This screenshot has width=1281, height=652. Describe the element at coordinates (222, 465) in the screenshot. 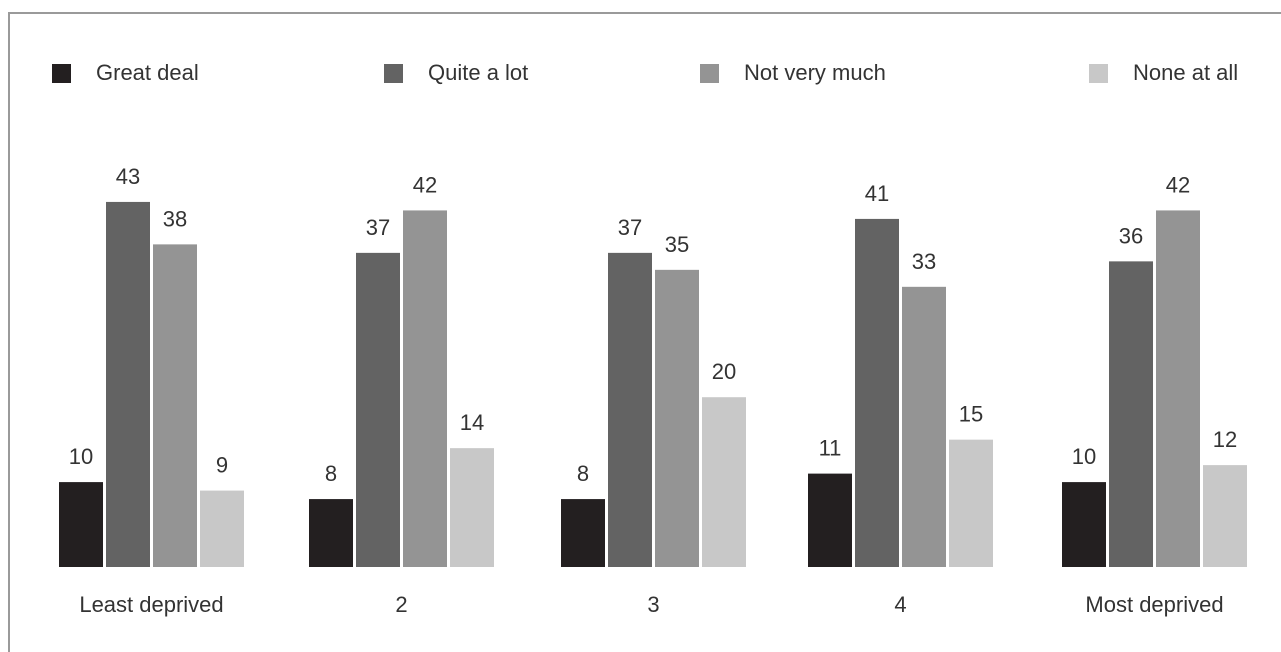

I see `data-label: 9` at that location.